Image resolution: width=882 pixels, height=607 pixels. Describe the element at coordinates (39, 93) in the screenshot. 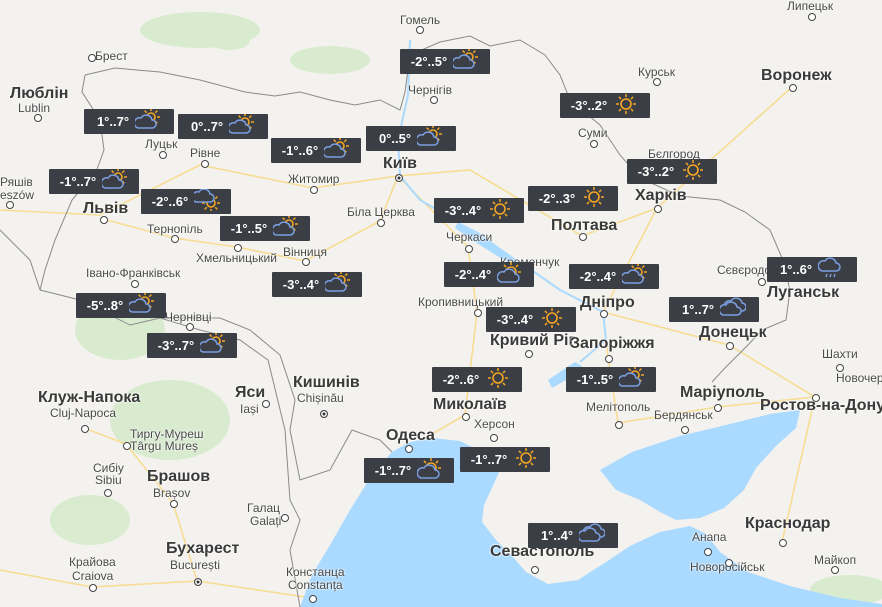

I see `city-label: Люблін` at that location.